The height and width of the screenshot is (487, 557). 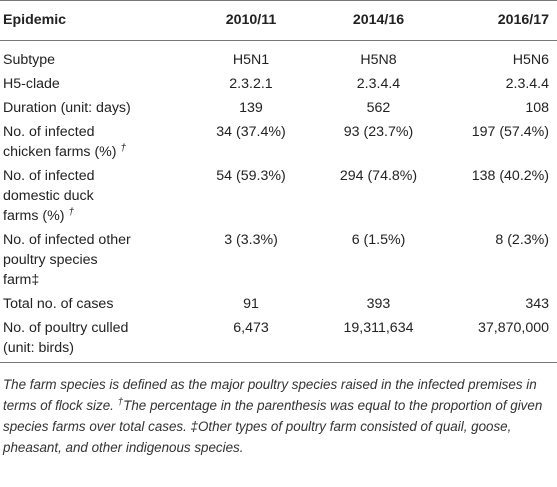 What do you see at coordinates (378, 328) in the screenshot?
I see `cell: 19,311,634` at bounding box center [378, 328].